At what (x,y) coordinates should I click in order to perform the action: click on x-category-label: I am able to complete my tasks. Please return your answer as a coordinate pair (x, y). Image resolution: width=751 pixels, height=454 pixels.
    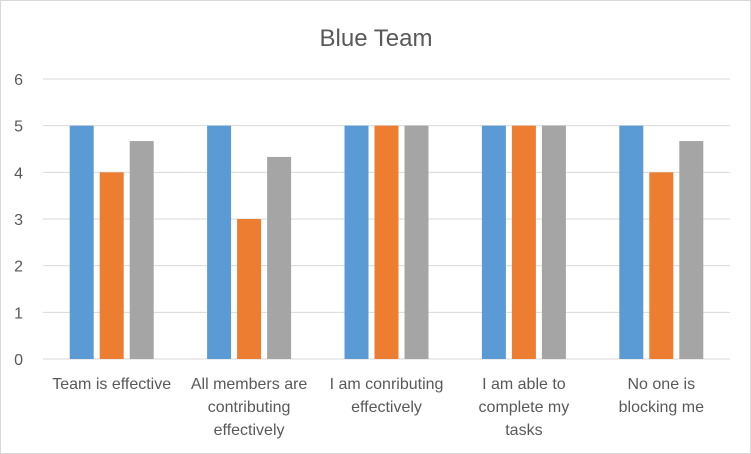
    Looking at the image, I should click on (524, 407).